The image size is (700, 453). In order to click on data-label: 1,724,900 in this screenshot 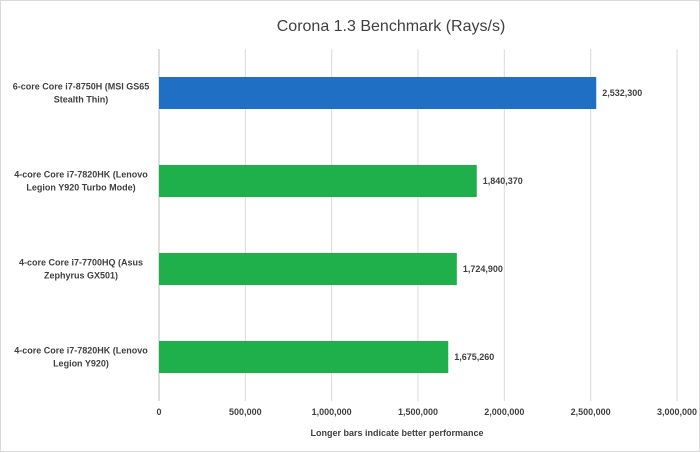, I will do `click(483, 269)`.